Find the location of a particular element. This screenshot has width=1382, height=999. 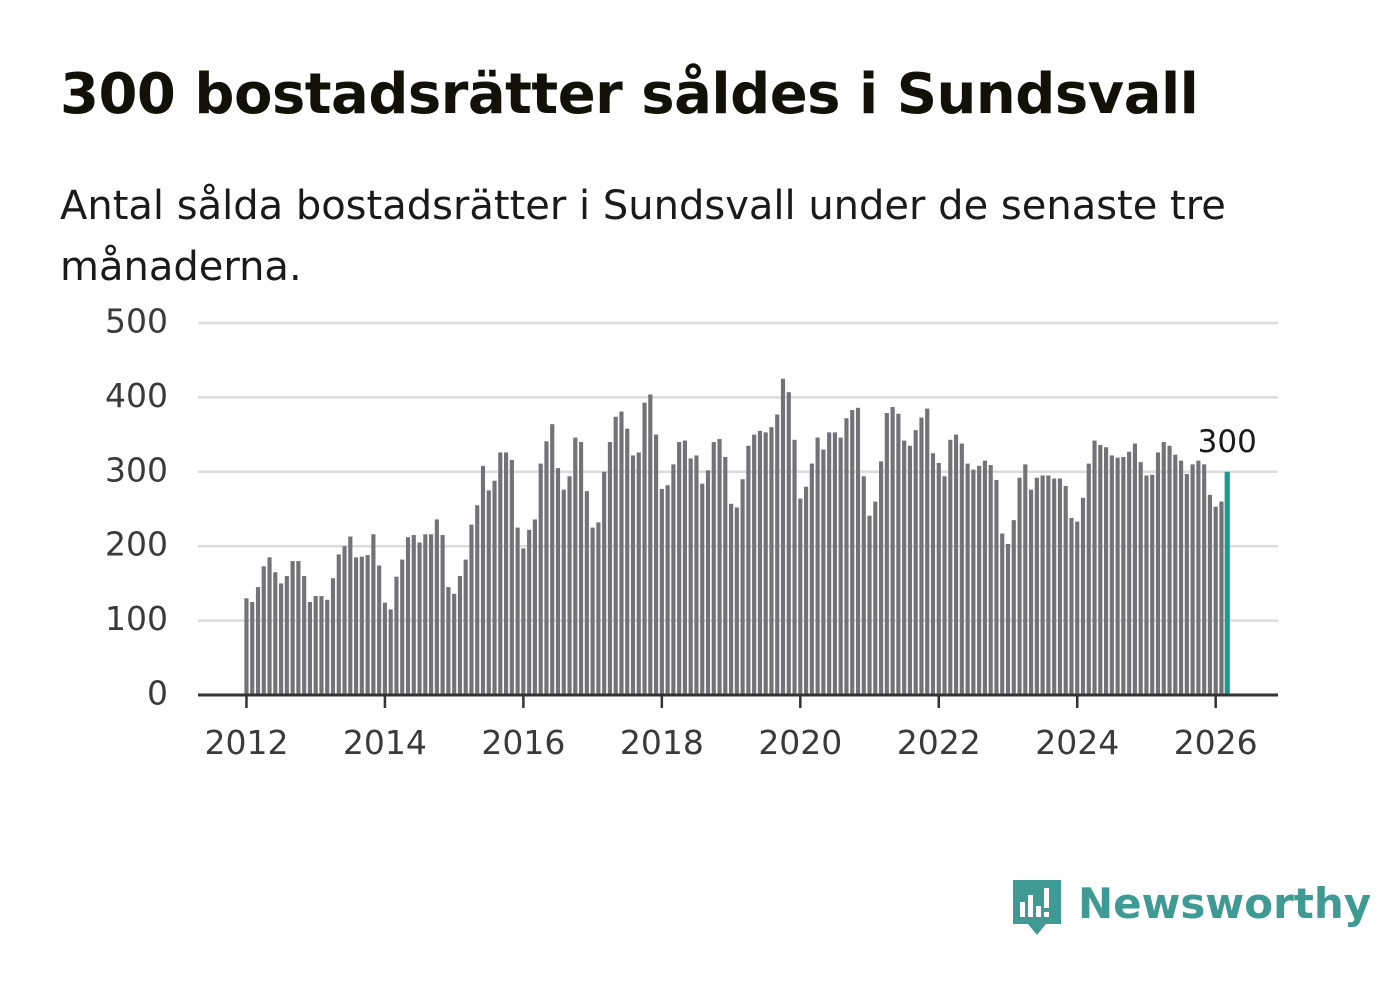

newsworthy-logo-icon is located at coordinates (1037, 907).